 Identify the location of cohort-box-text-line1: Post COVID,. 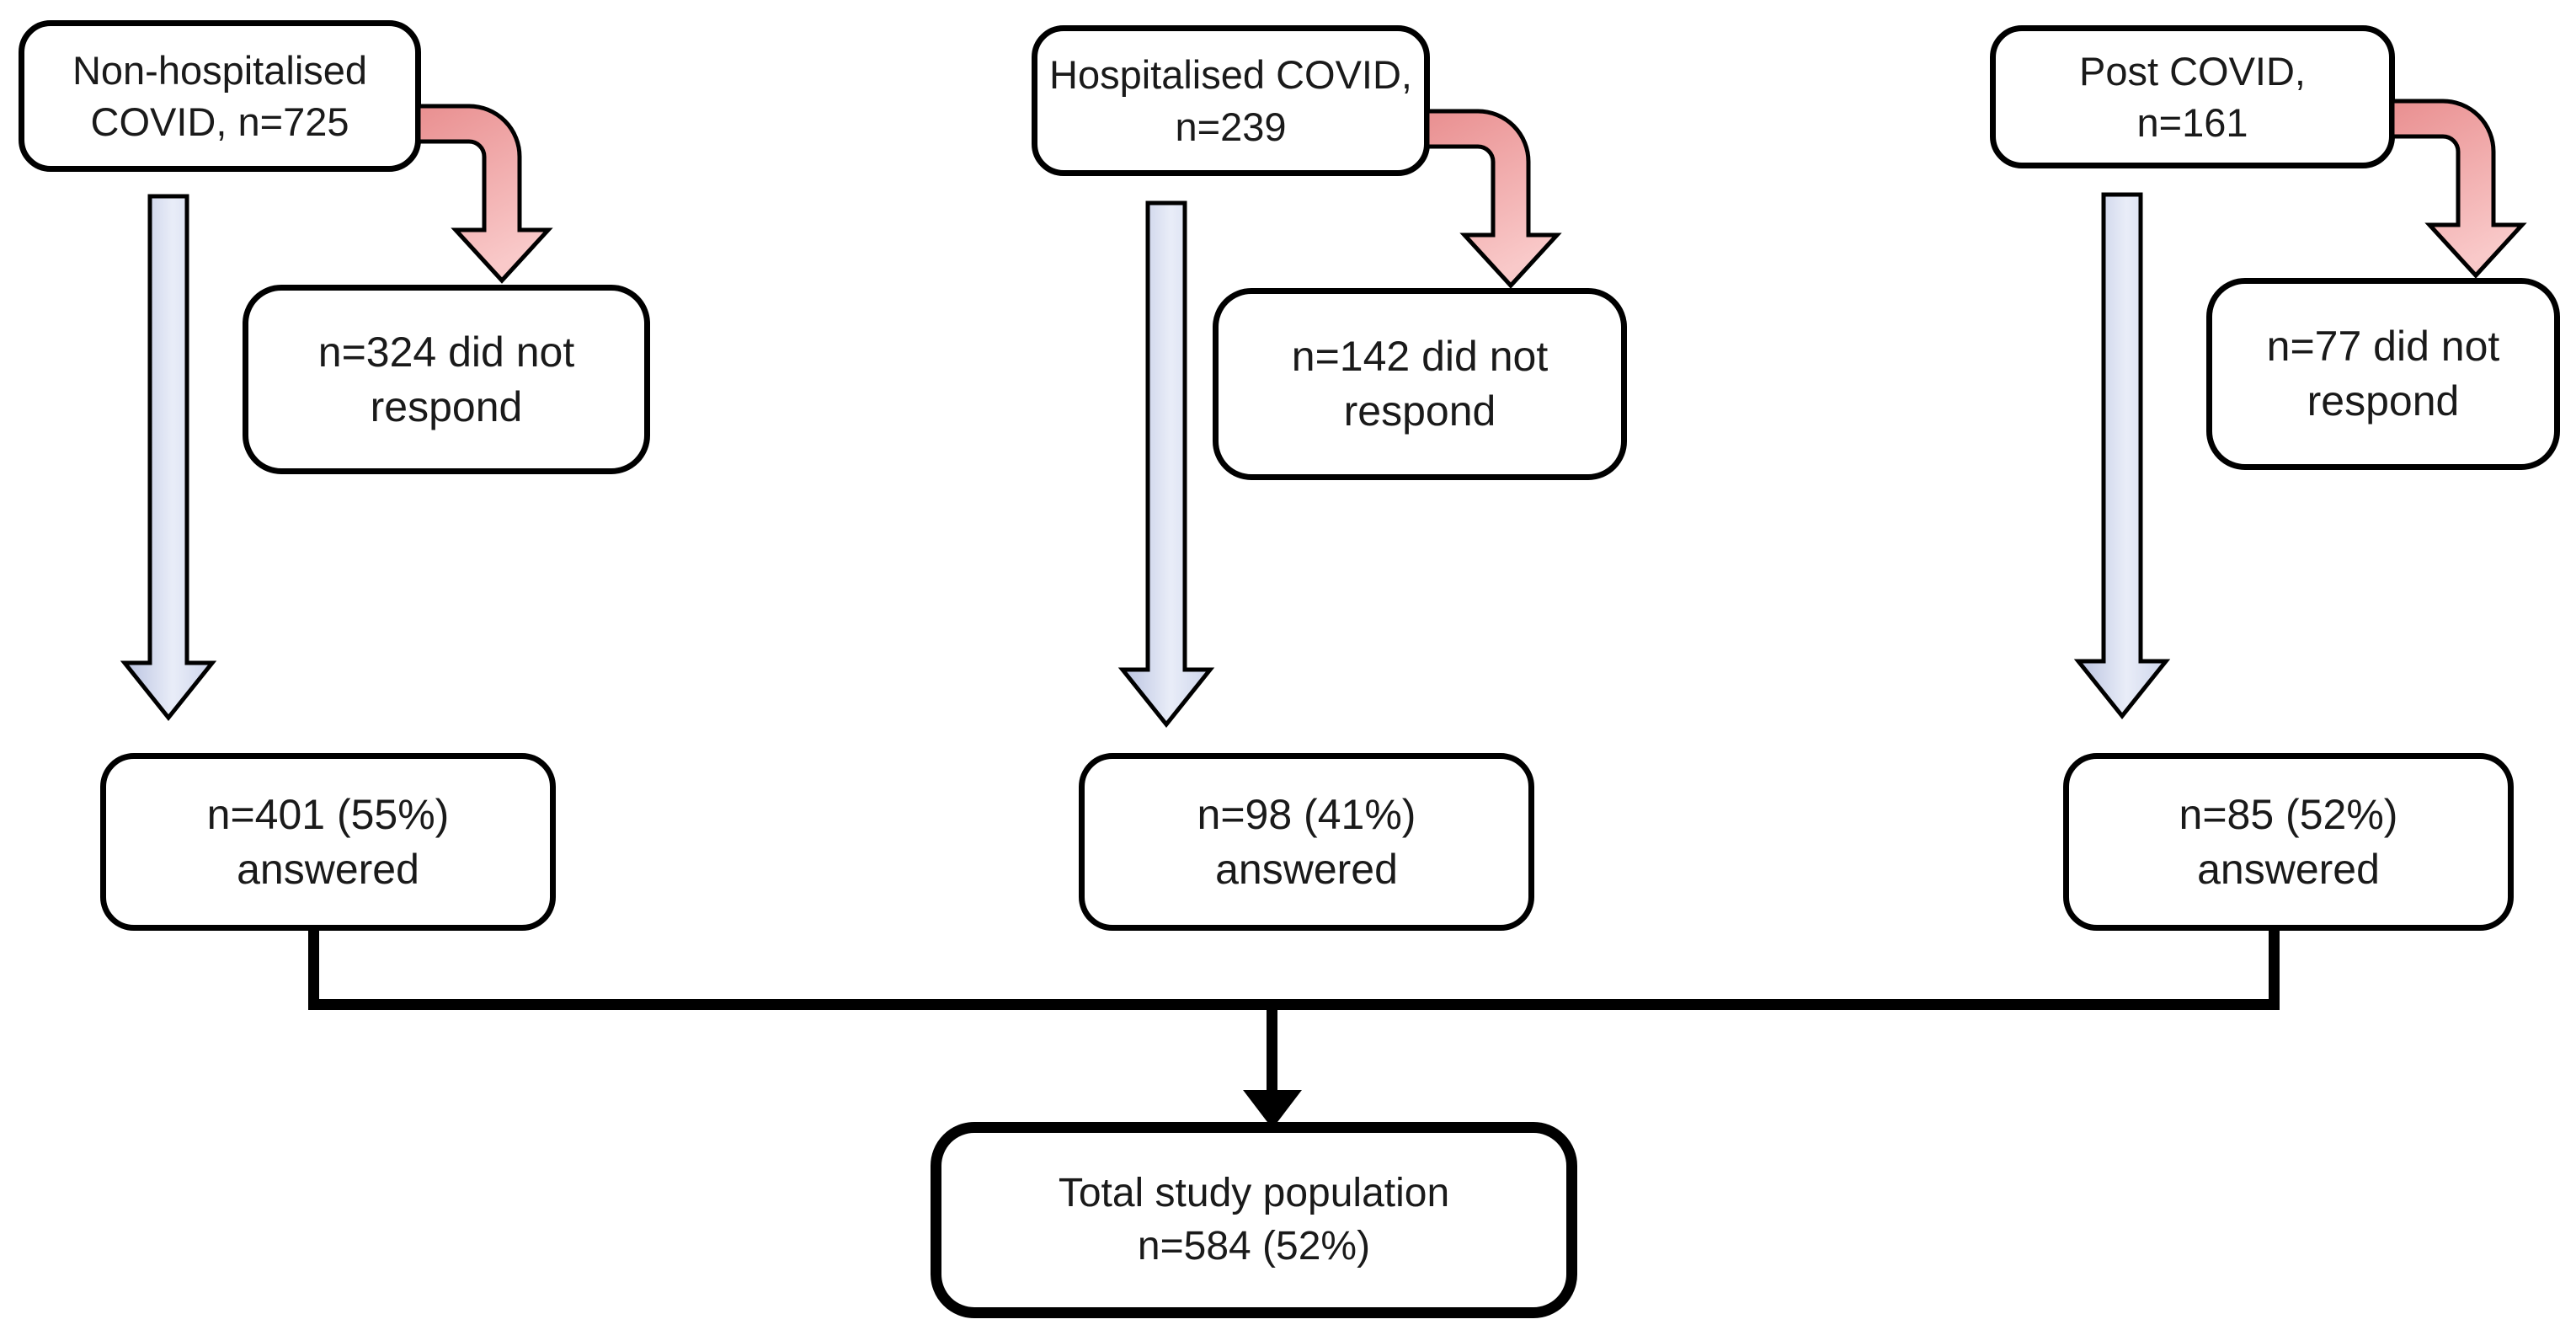
(2192, 70).